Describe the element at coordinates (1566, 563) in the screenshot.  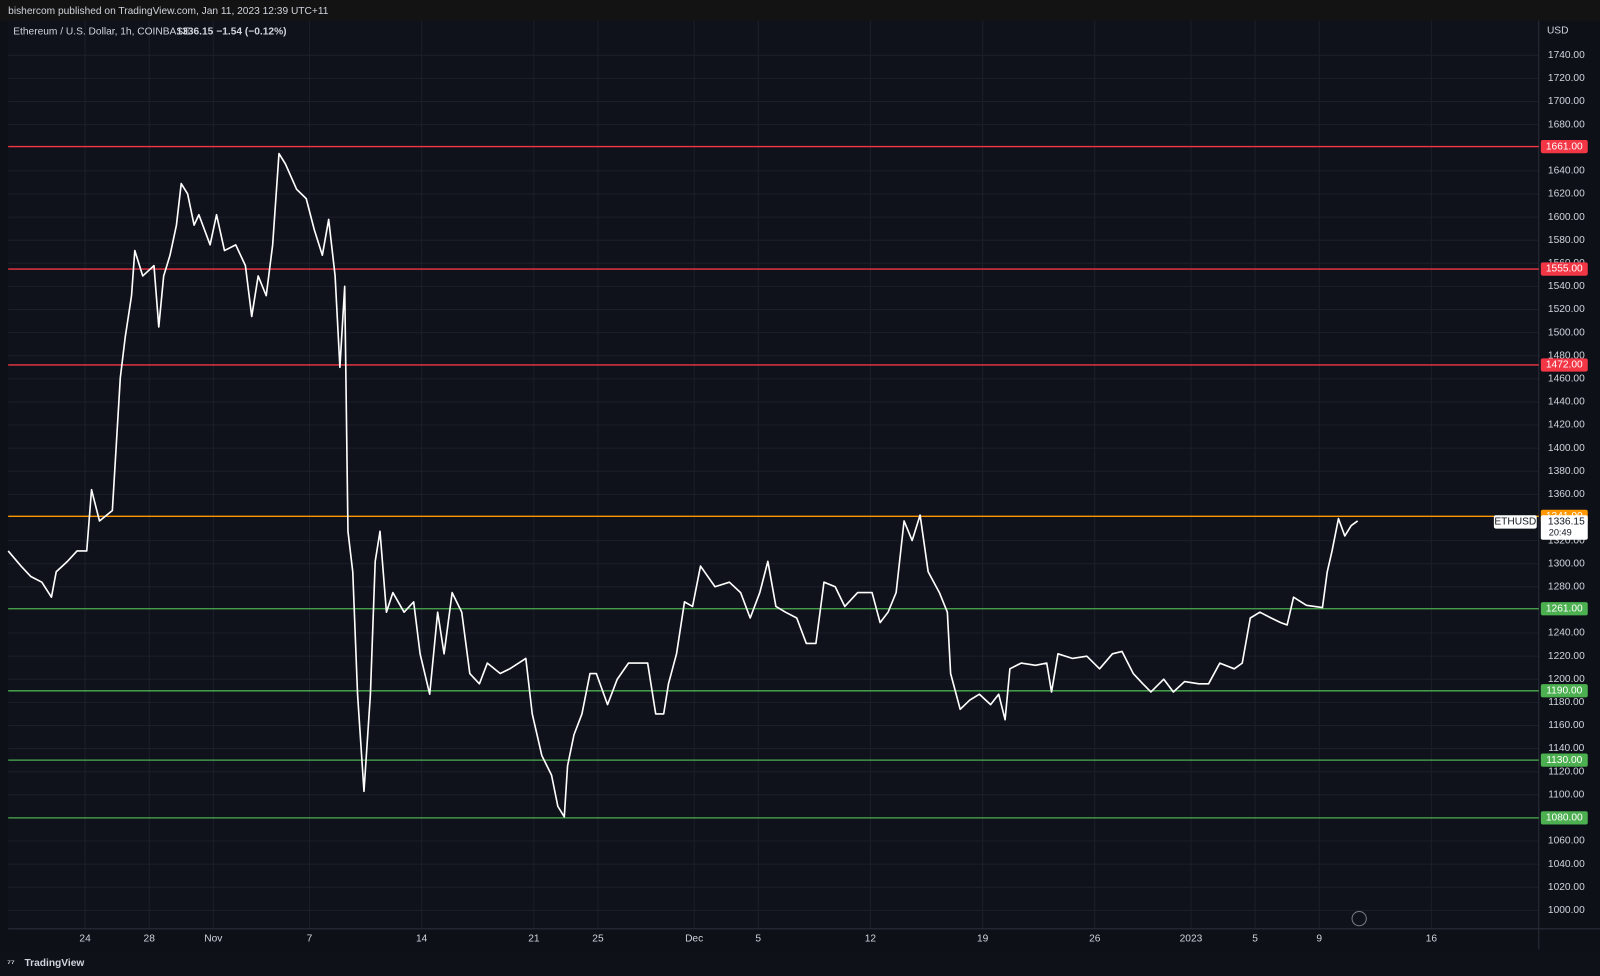
I see `y-tick-label: 1300.00` at that location.